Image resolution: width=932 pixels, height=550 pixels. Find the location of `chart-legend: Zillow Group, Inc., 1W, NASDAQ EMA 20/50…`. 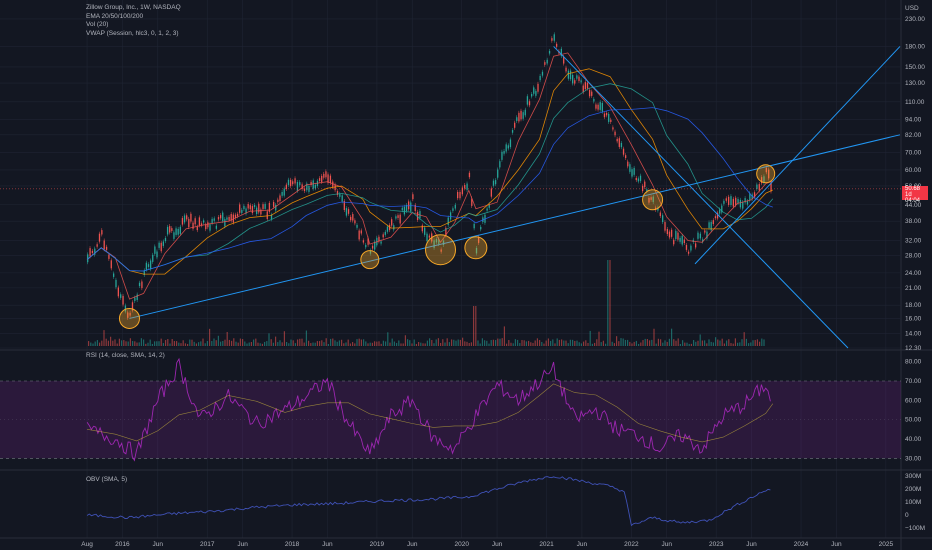

chart-legend: Zillow Group, Inc., 1W, NASDAQ EMA 20/50… is located at coordinates (133, 21).